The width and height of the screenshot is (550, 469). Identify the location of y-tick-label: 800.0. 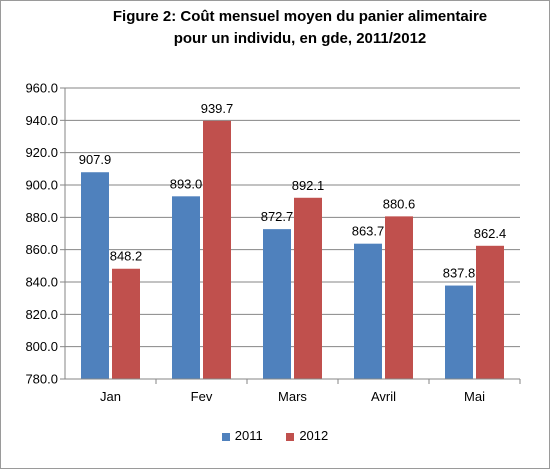
(41, 346).